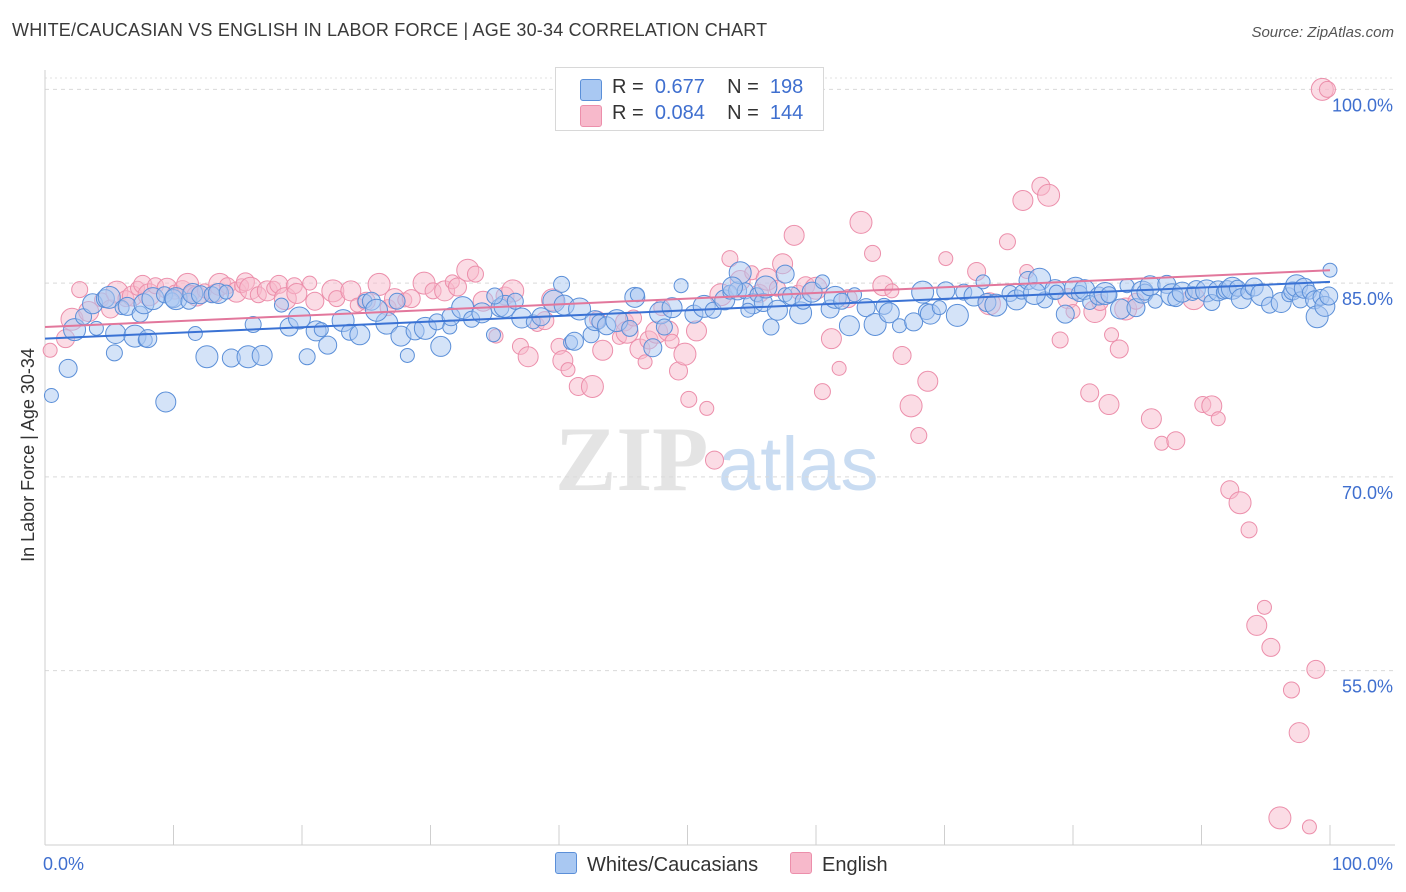  Describe the element at coordinates (656, 864) in the screenshot. I see `bottom-legend-whites: Whites/Caucasians` at that location.